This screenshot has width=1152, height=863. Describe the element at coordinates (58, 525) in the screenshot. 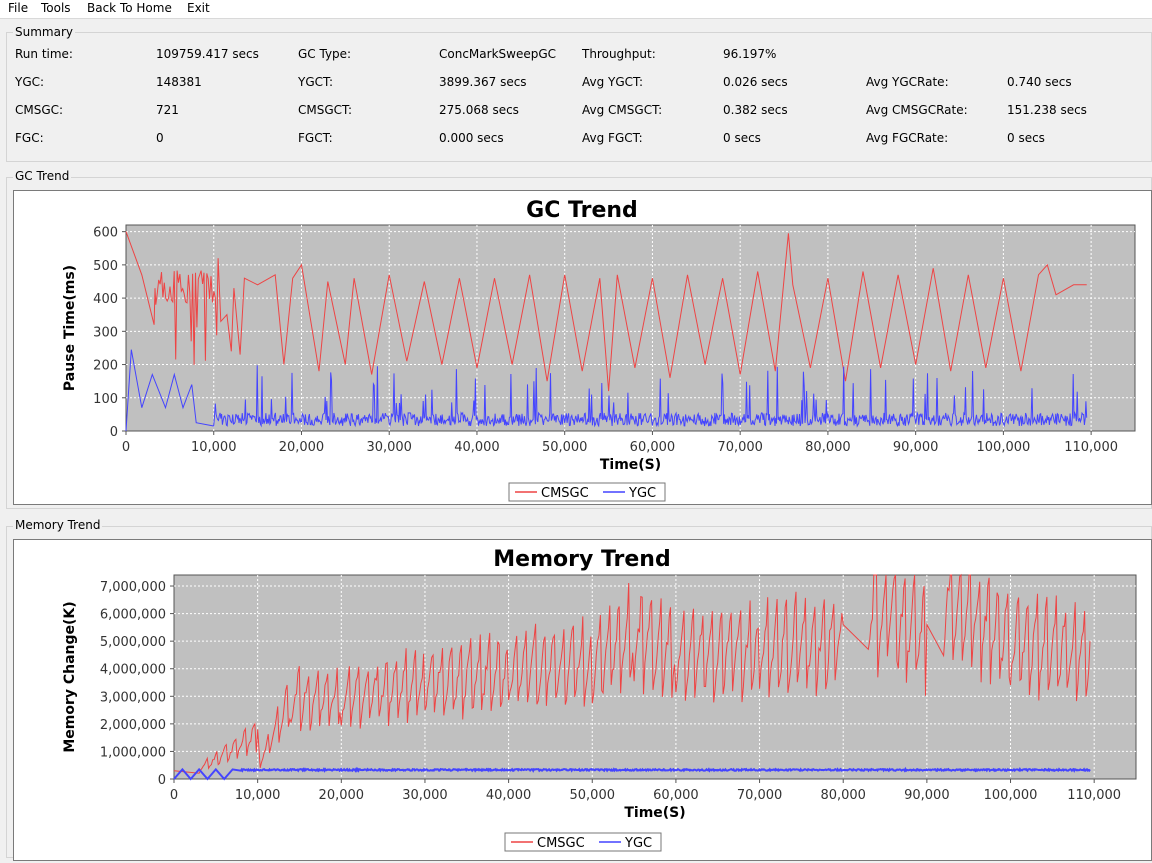

I see `memory-trend-title: Memory Trend` at that location.